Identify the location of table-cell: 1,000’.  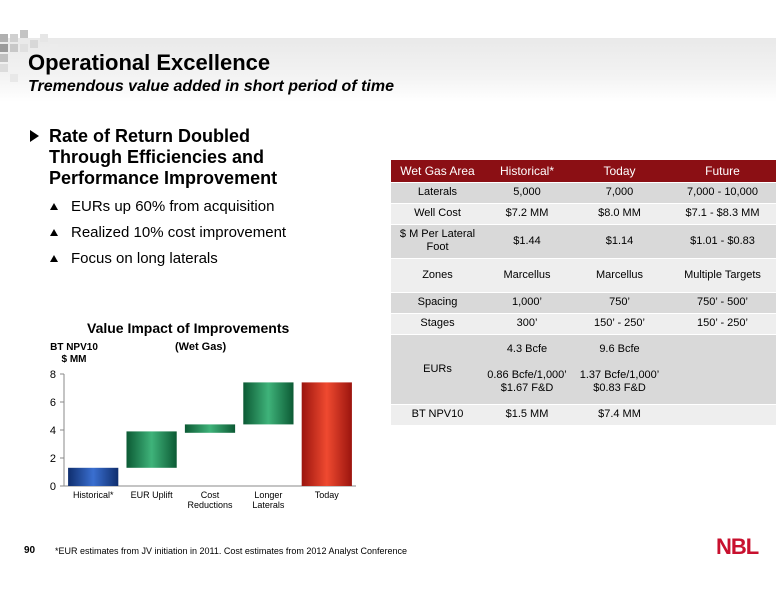
(527, 302).